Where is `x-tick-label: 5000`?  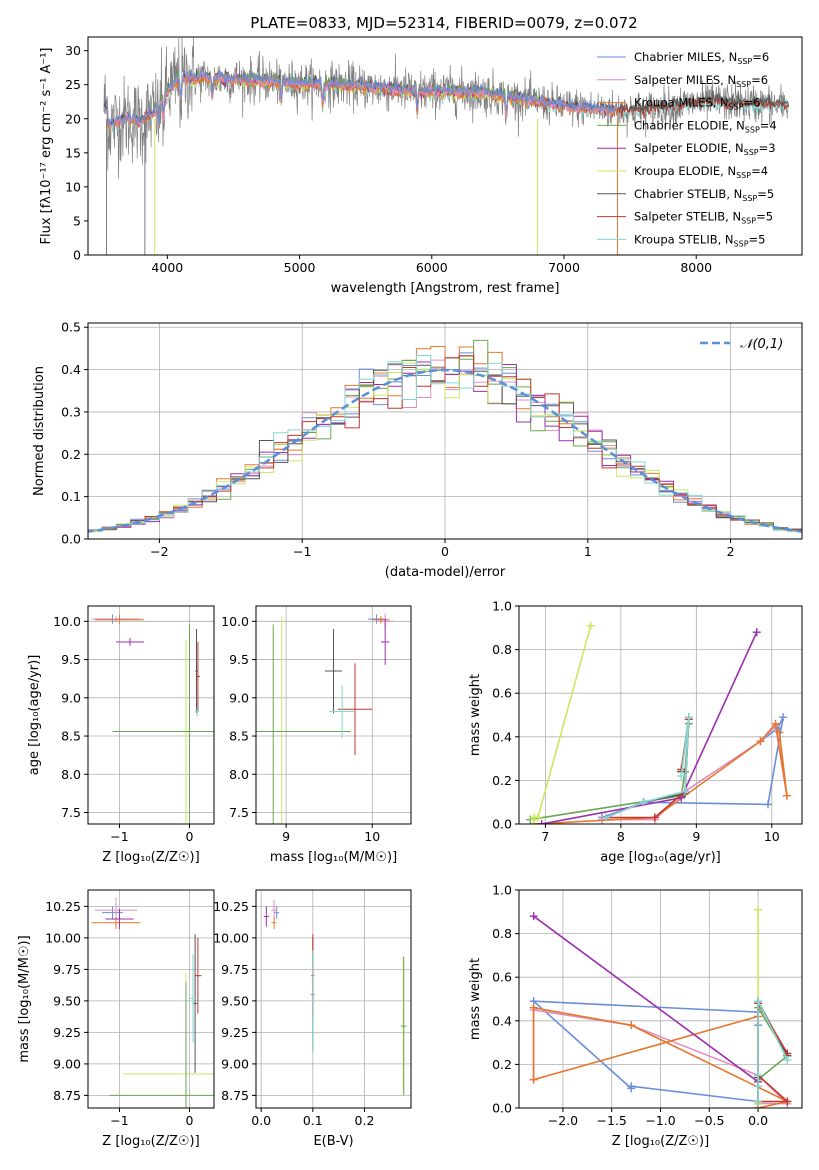
x-tick-label: 5000 is located at coordinates (300, 267).